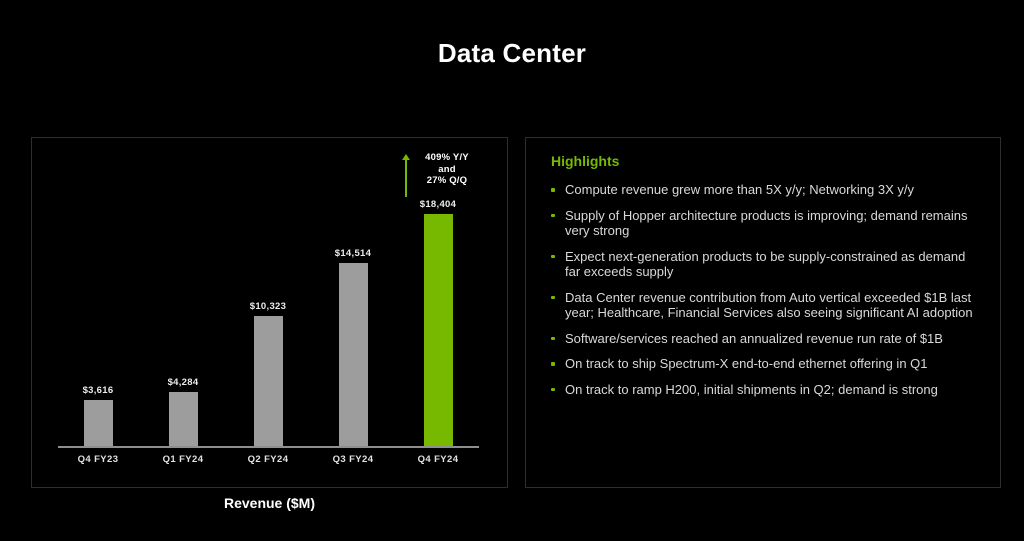 The width and height of the screenshot is (1024, 541). I want to click on highlights-title: Highlights, so click(585, 161).